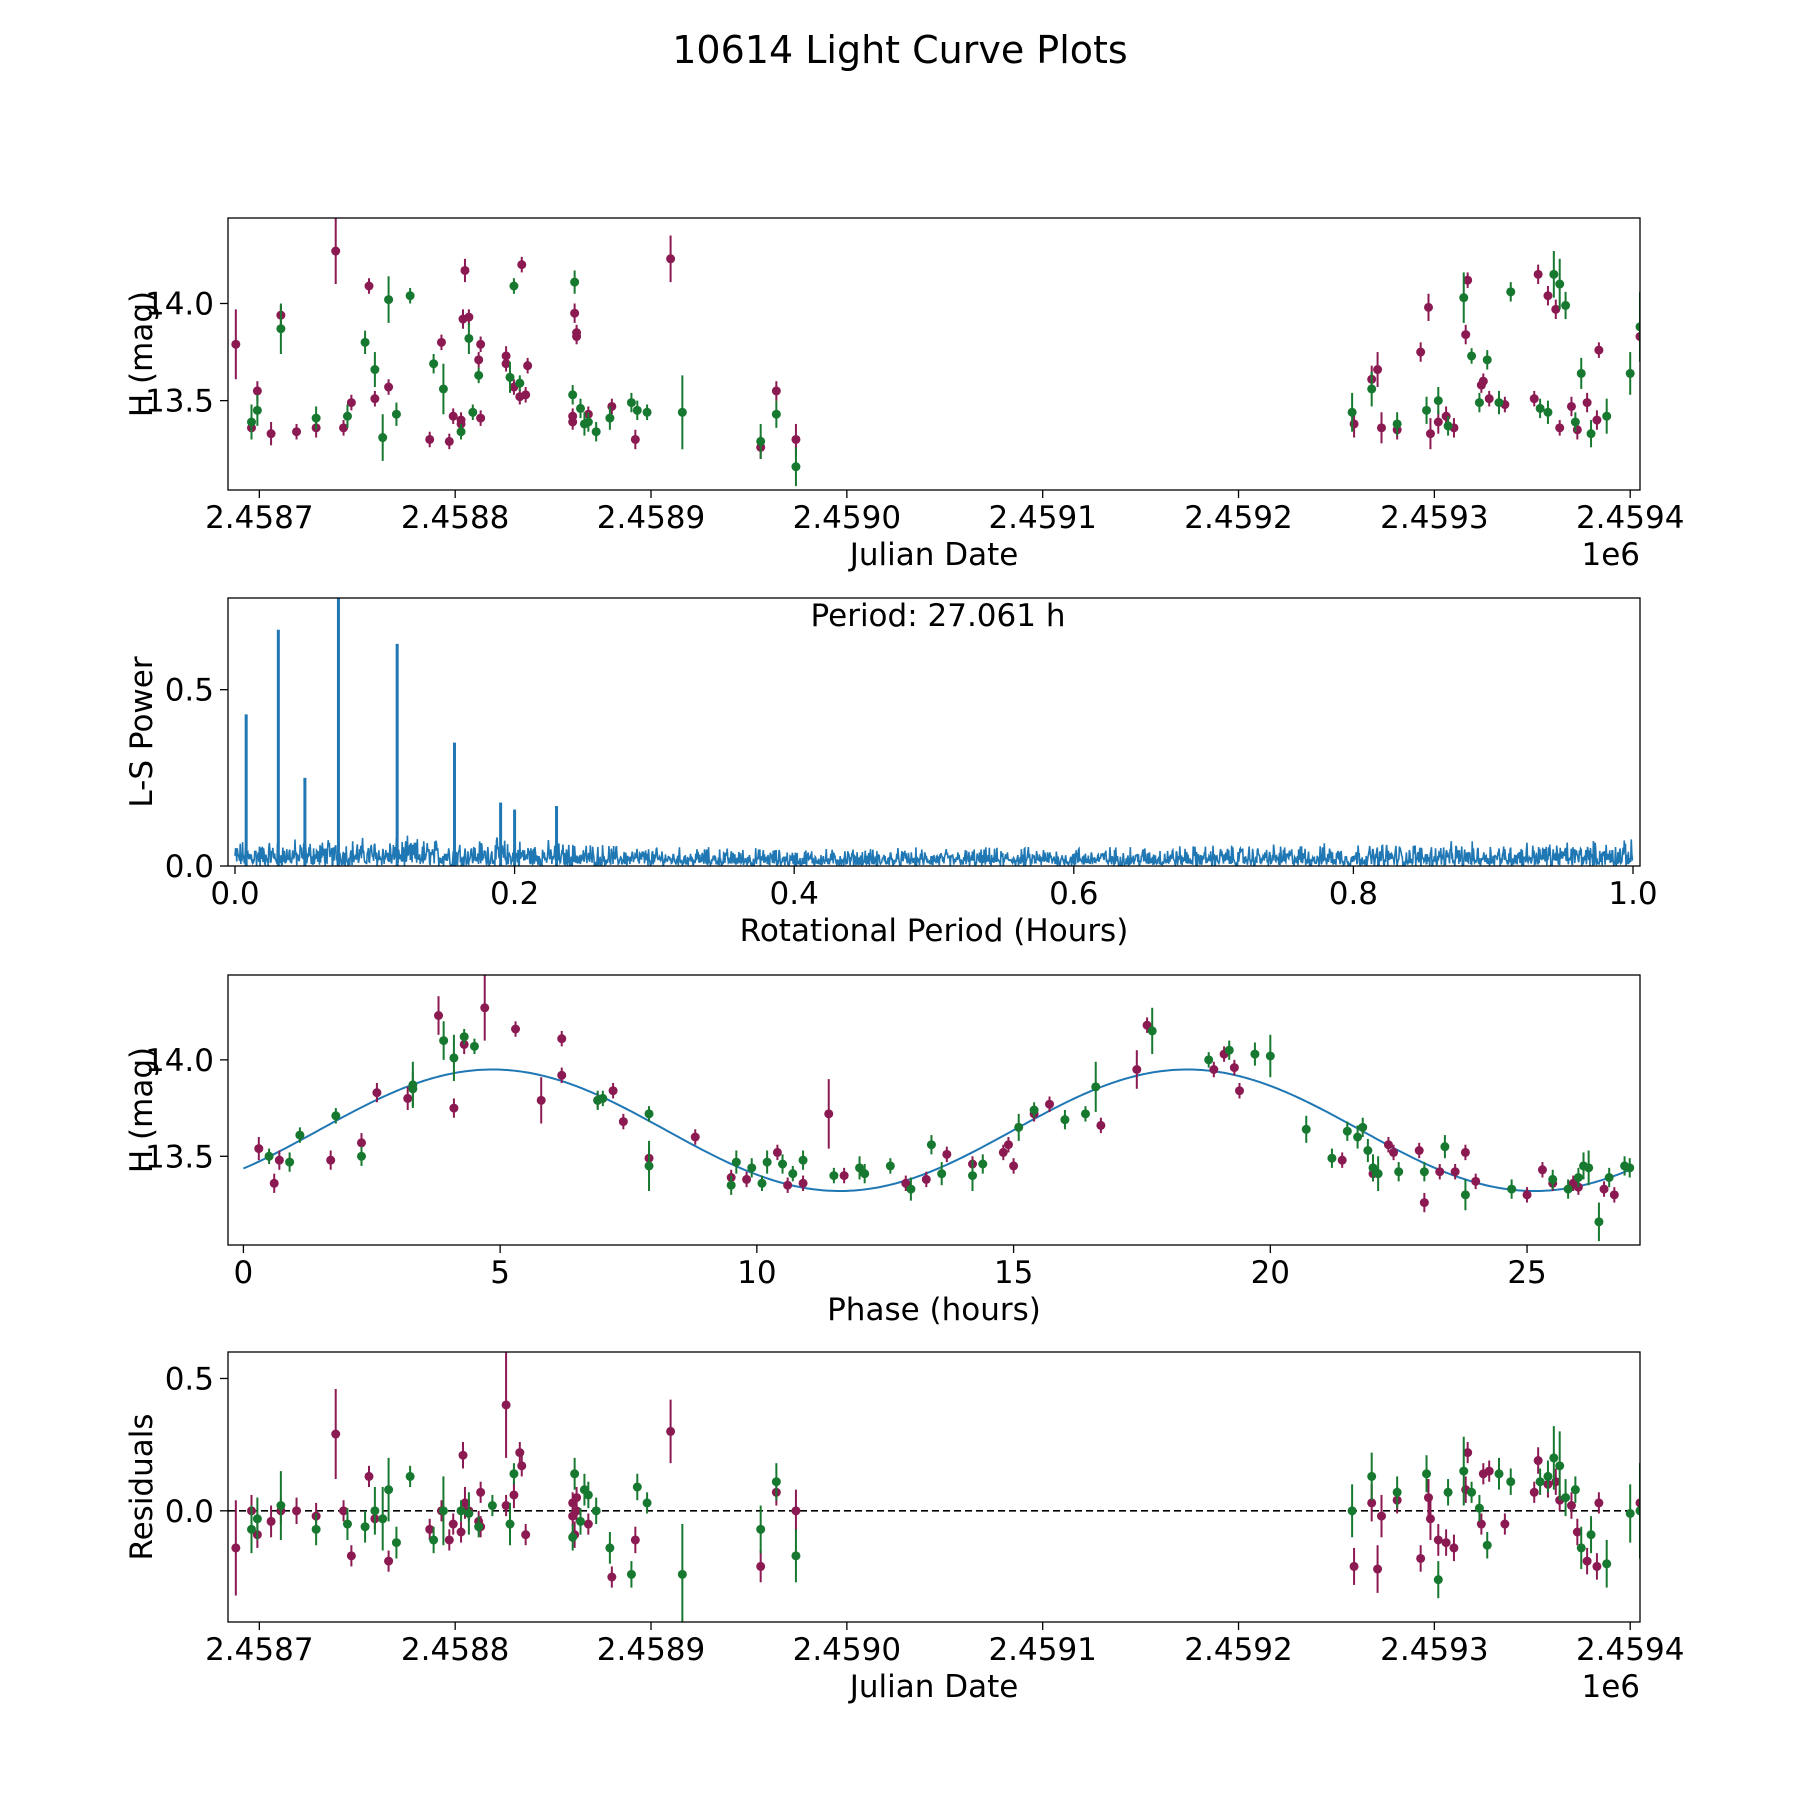 The height and width of the screenshot is (1804, 1800). I want to click on light-curve-panel, so click(930, 357).